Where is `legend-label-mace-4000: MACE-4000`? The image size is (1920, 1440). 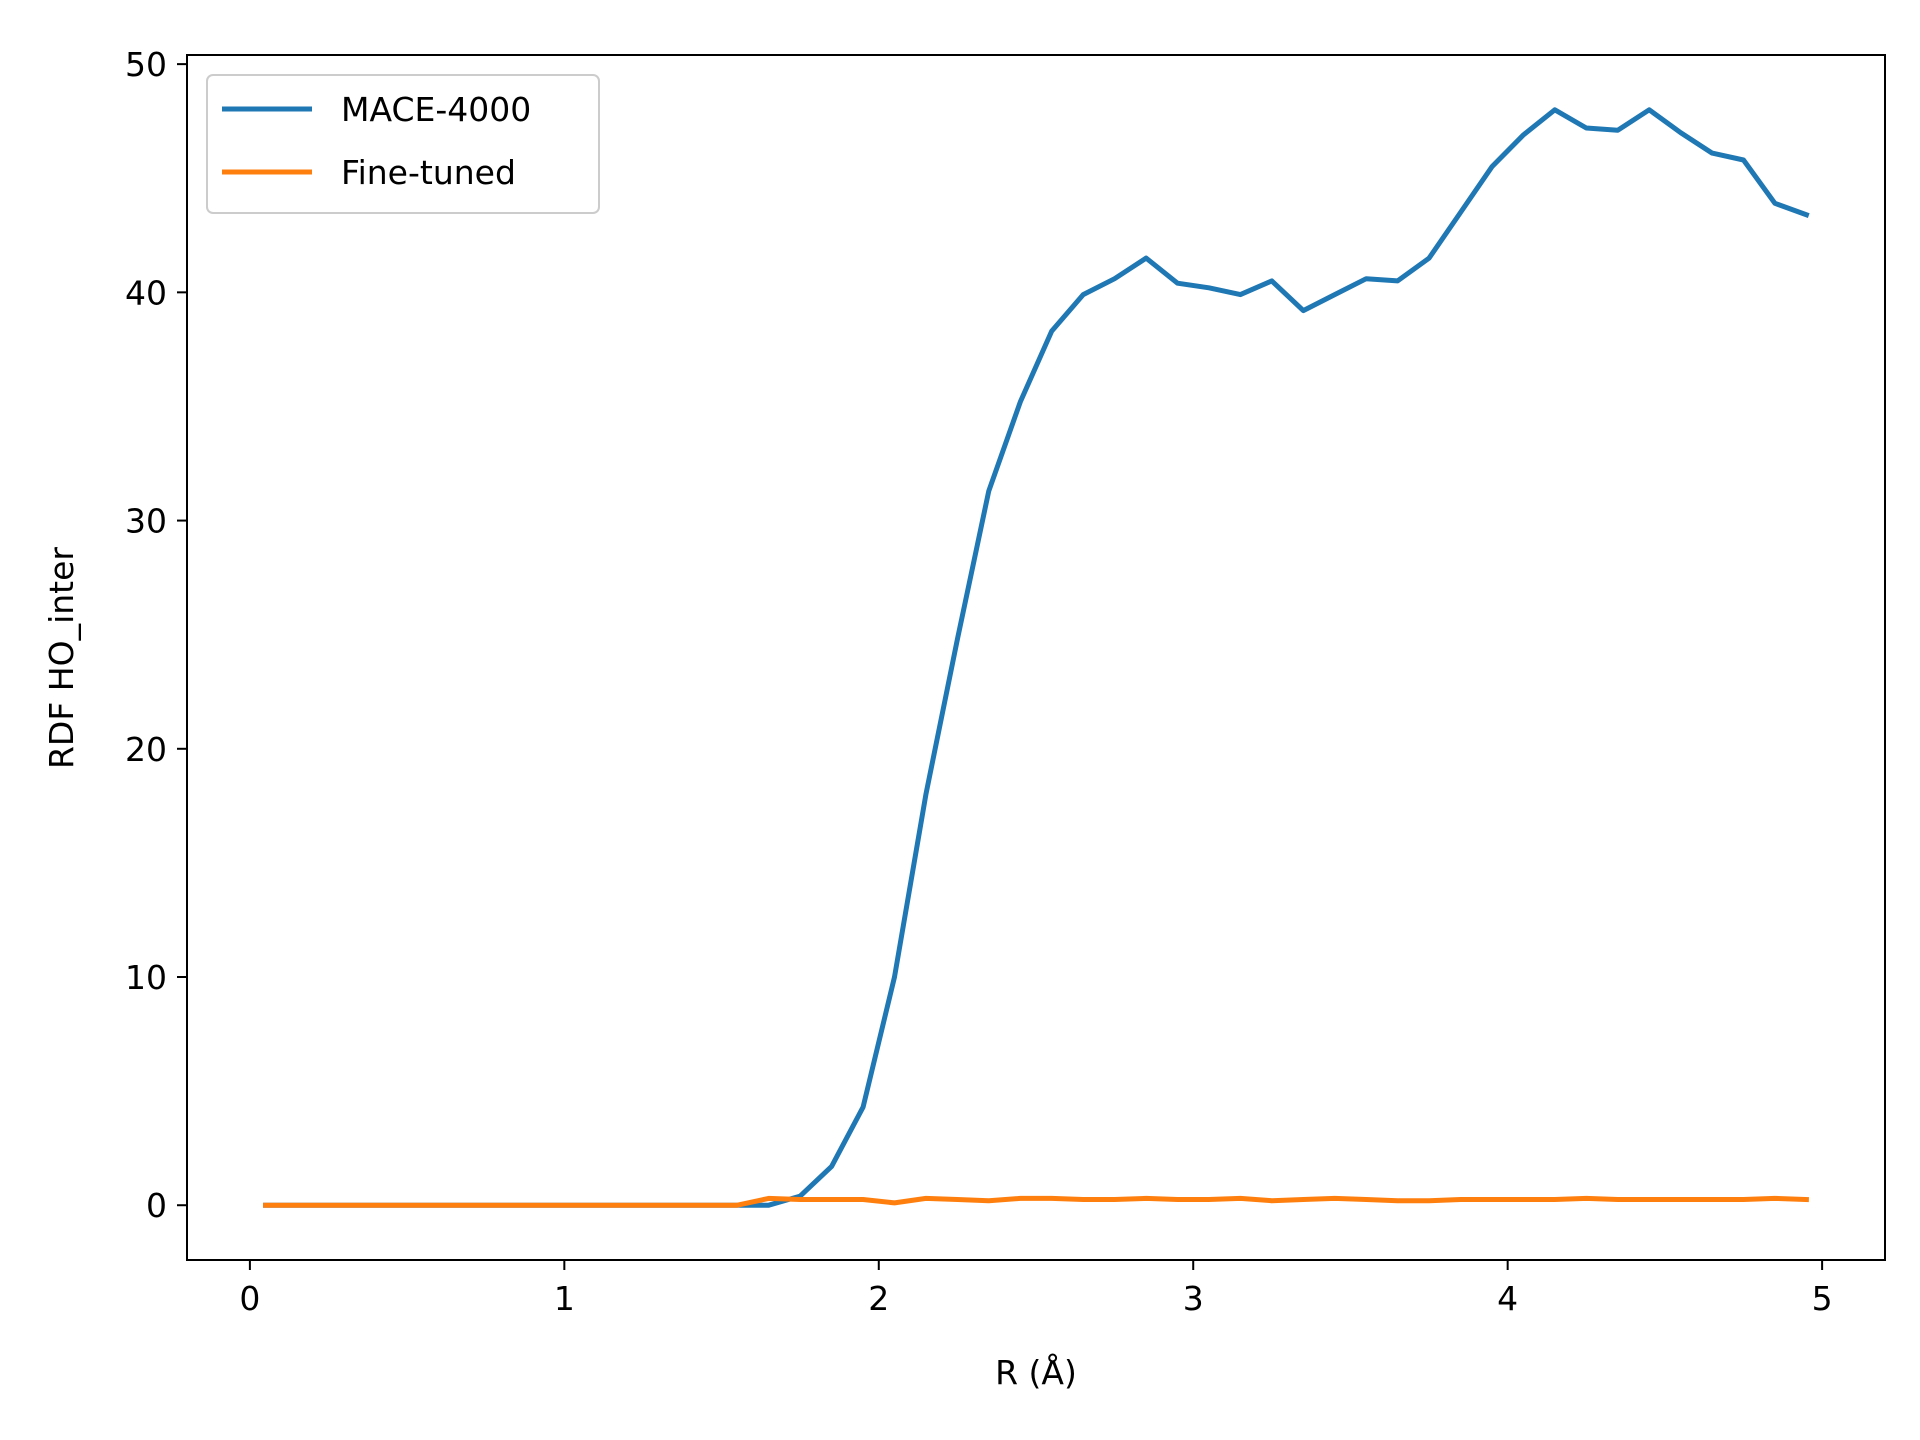 legend-label-mace-4000: MACE-4000 is located at coordinates (436, 109).